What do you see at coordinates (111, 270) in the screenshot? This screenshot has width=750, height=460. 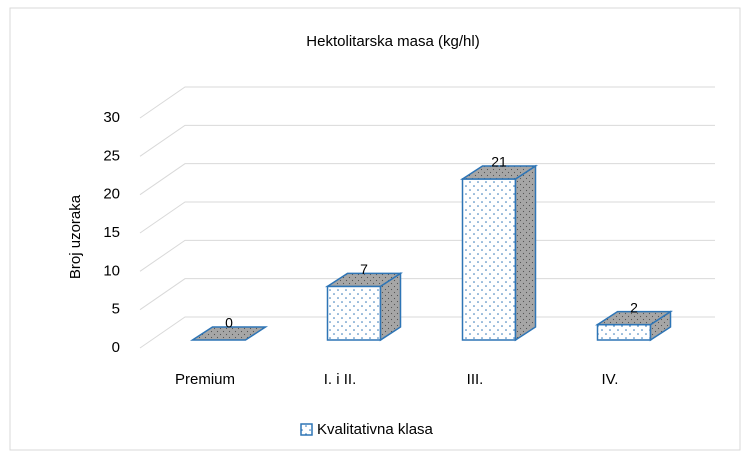 I see `y-tick-label: 10` at bounding box center [111, 270].